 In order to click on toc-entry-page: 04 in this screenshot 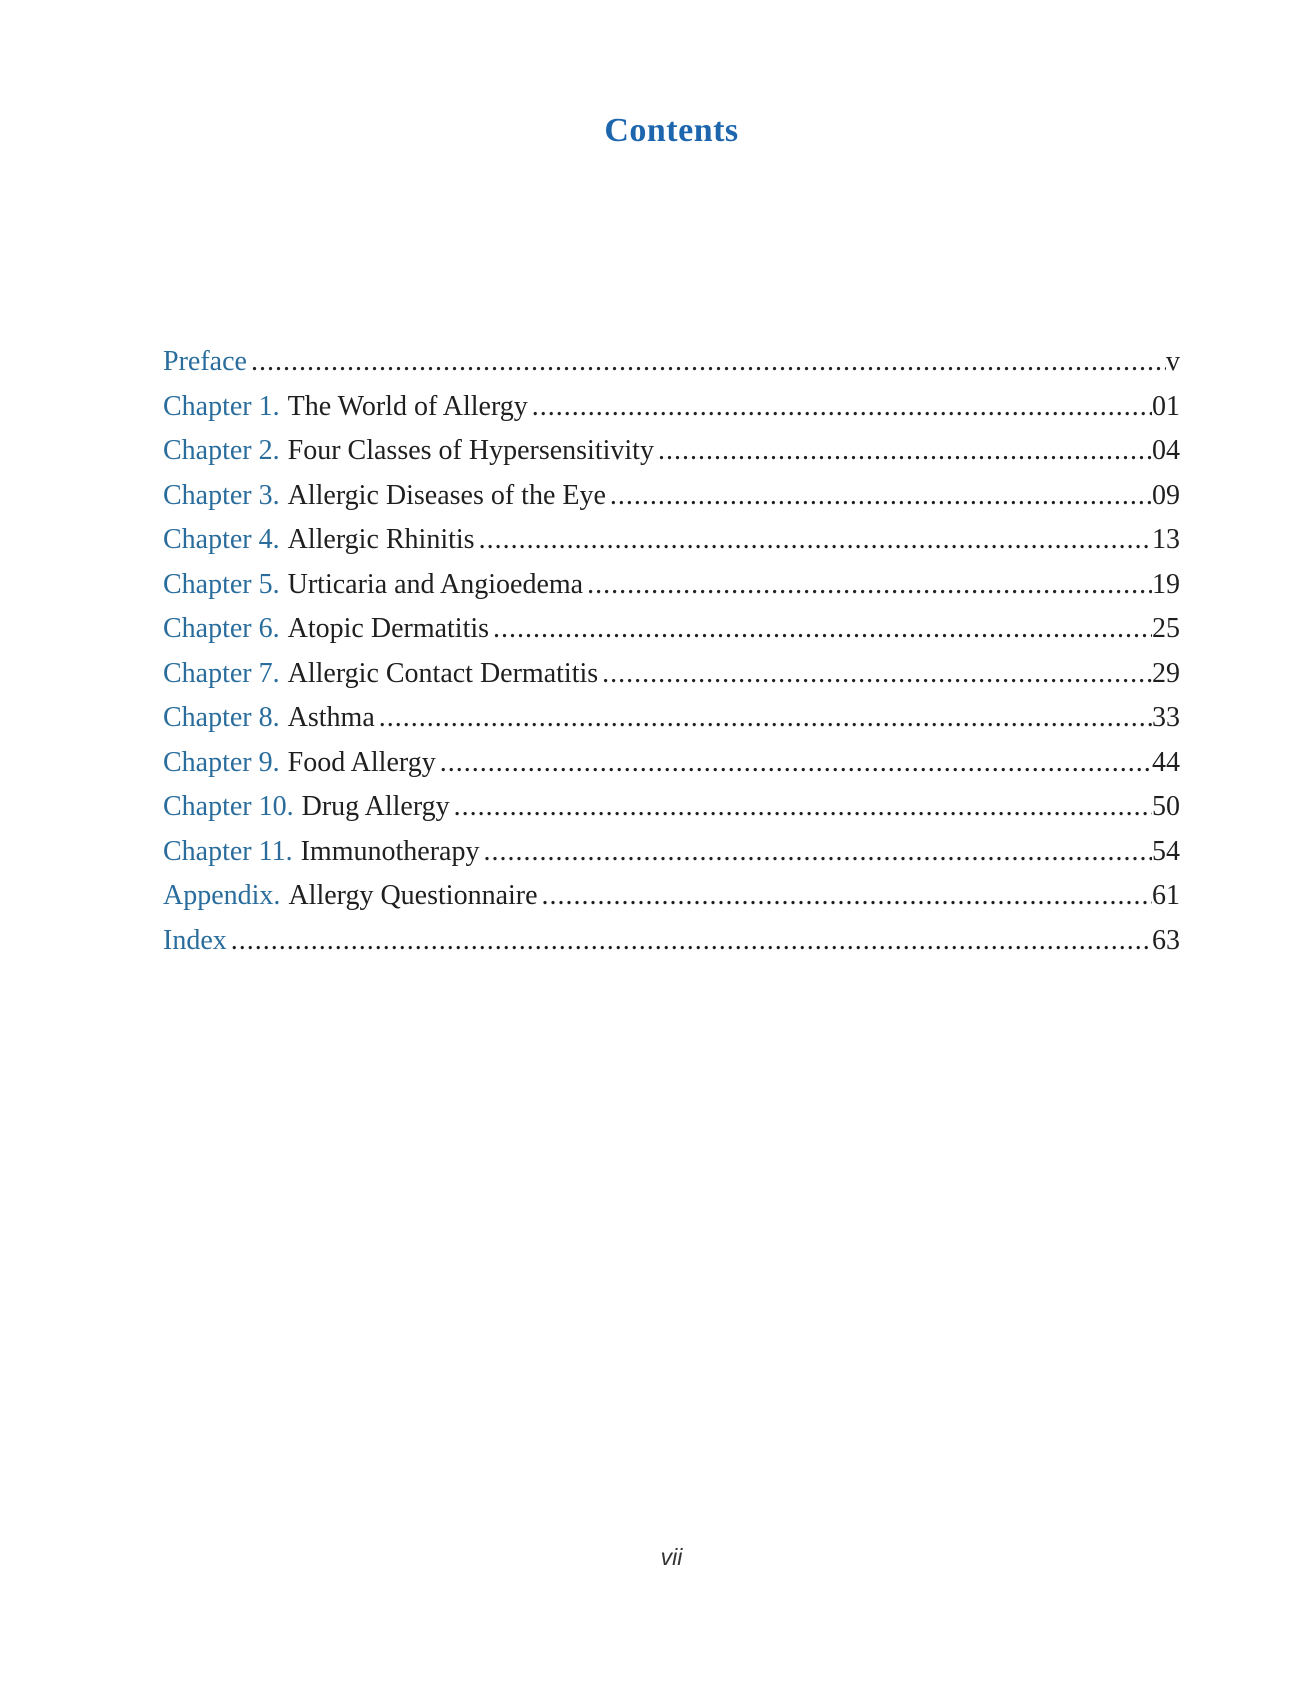, I will do `click(1166, 450)`.